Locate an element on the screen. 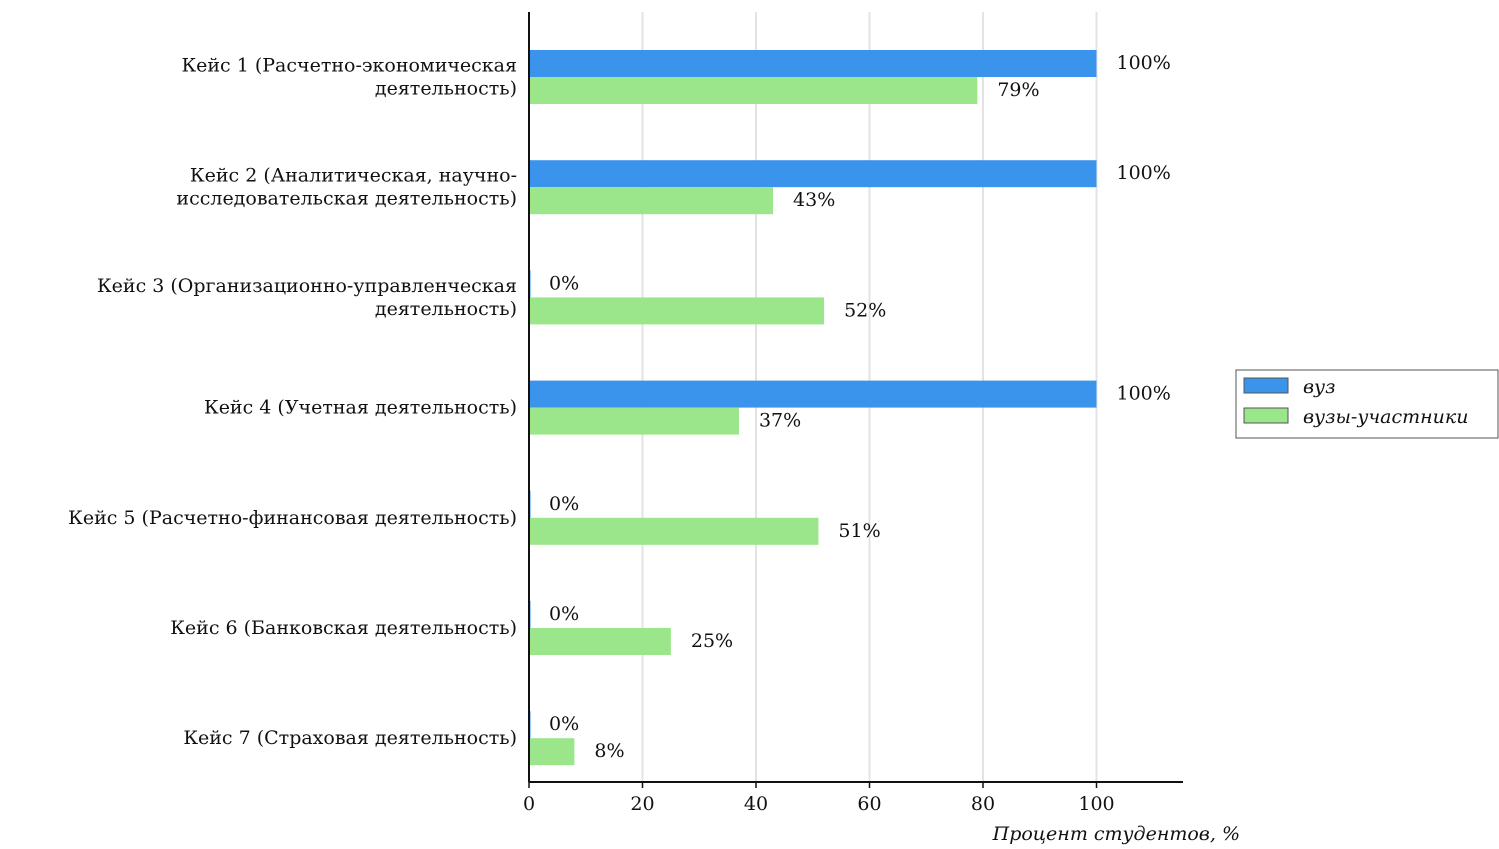 The height and width of the screenshot is (849, 1499). value-label: 51% is located at coordinates (859, 531).